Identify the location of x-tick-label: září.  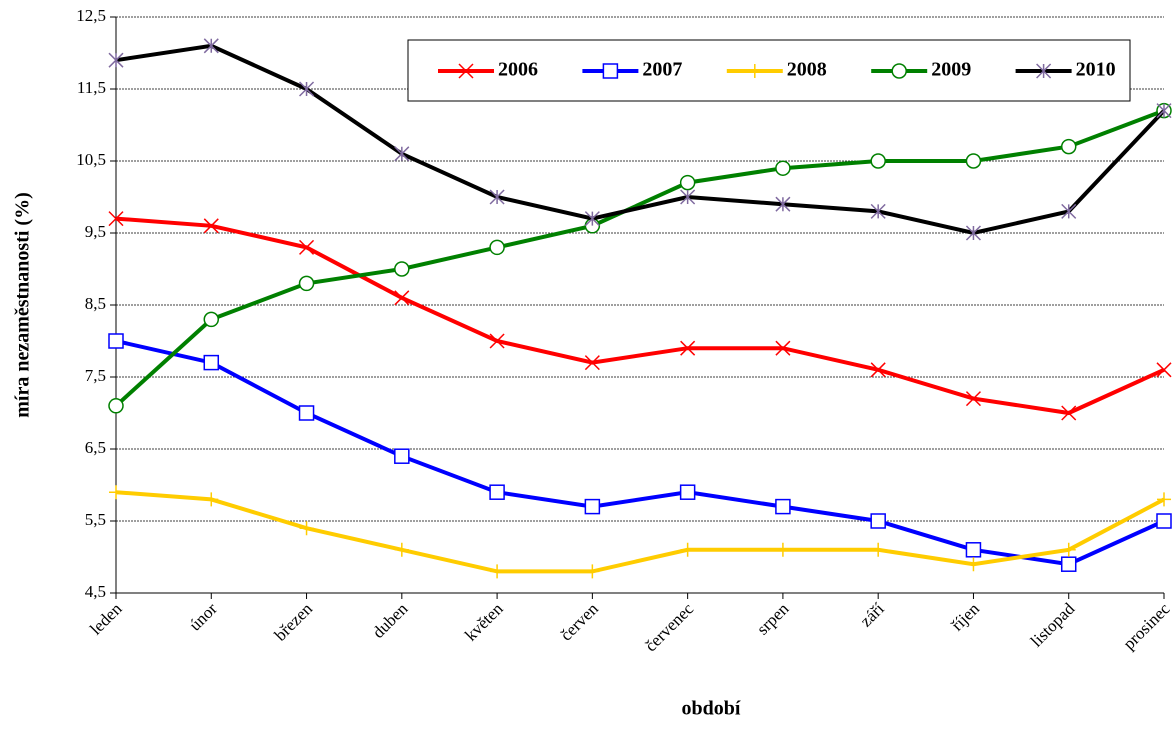
(872, 615).